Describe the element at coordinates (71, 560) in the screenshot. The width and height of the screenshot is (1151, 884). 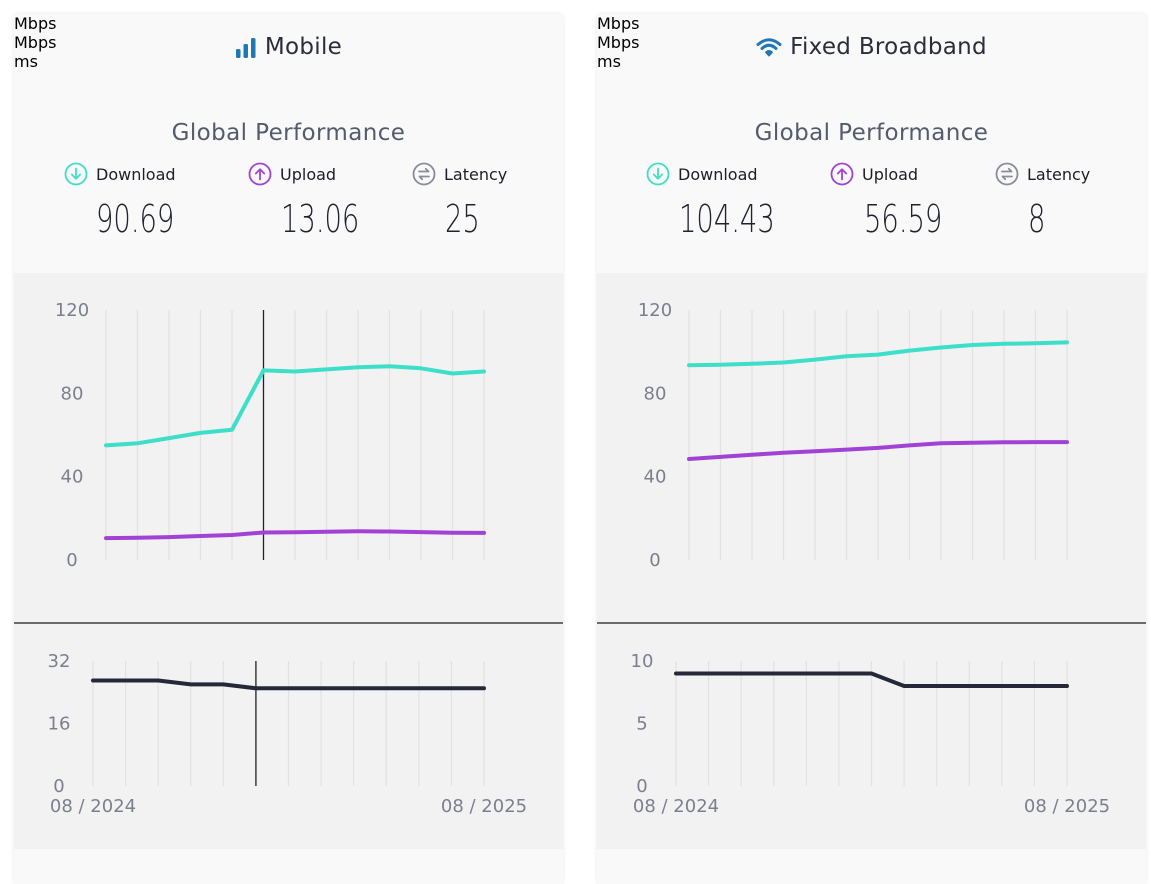
I see `mobile-speed-ytick-label: 0` at that location.